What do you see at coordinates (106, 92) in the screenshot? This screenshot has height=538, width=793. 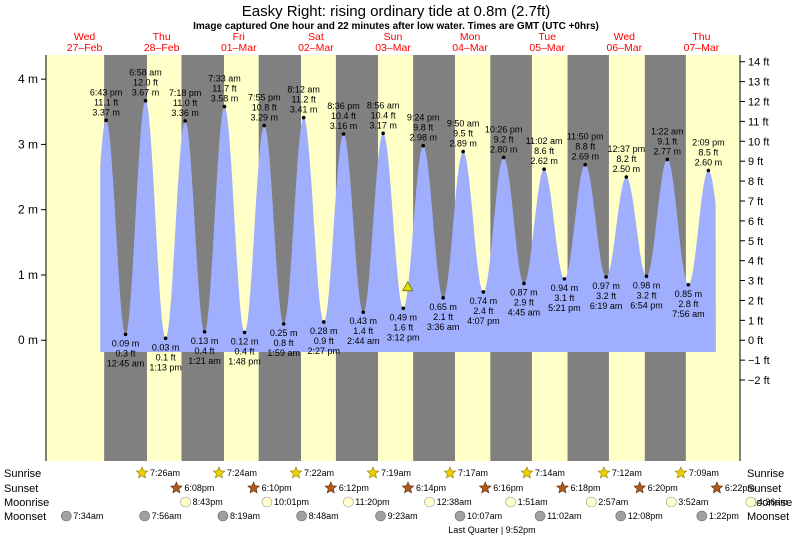 I see `tide-time-0: 6:43 pm` at bounding box center [106, 92].